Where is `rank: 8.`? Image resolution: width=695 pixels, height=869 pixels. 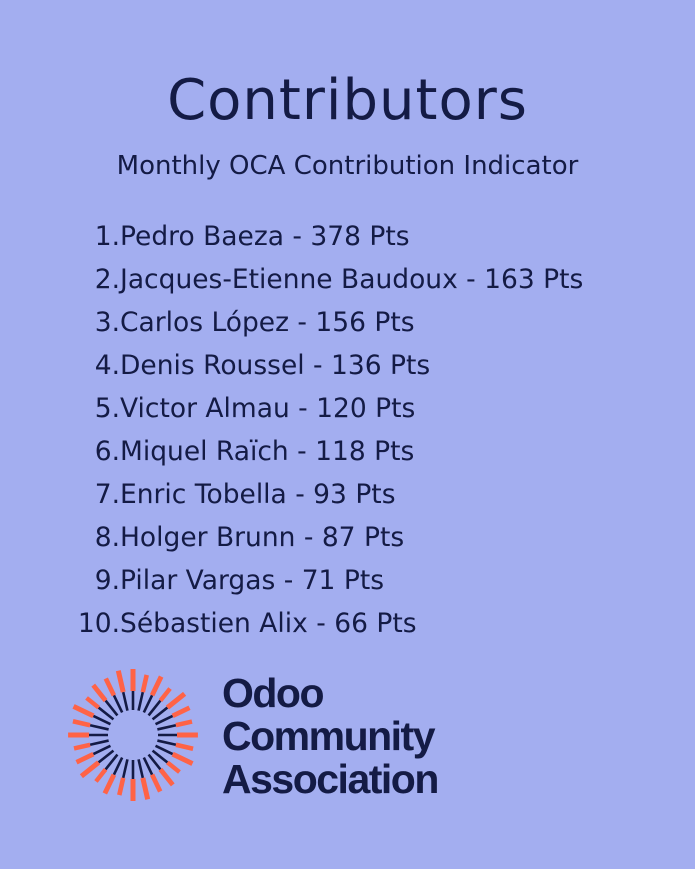 rank: 8. is located at coordinates (107, 537).